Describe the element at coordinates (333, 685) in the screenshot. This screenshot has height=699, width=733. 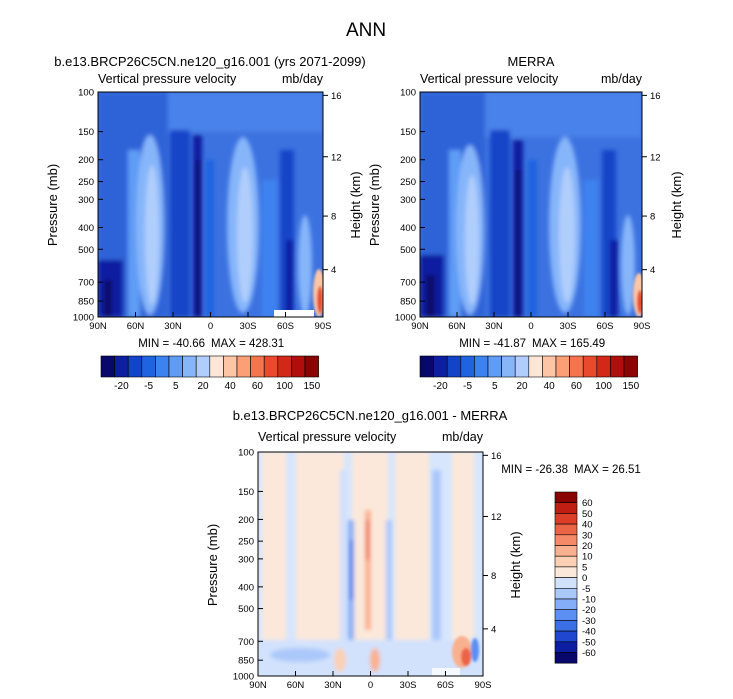
I see `latitude-tick-label: 30N` at that location.